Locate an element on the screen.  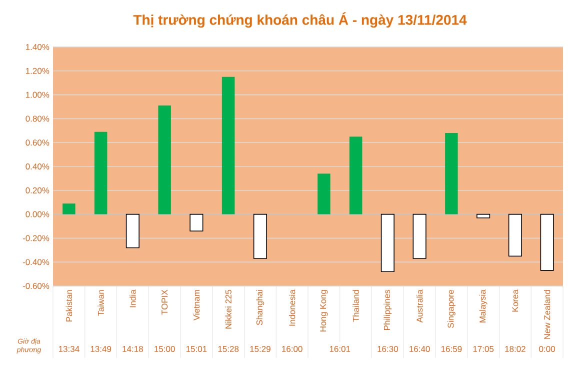
x-tick-label: India is located at coordinates (133, 299).